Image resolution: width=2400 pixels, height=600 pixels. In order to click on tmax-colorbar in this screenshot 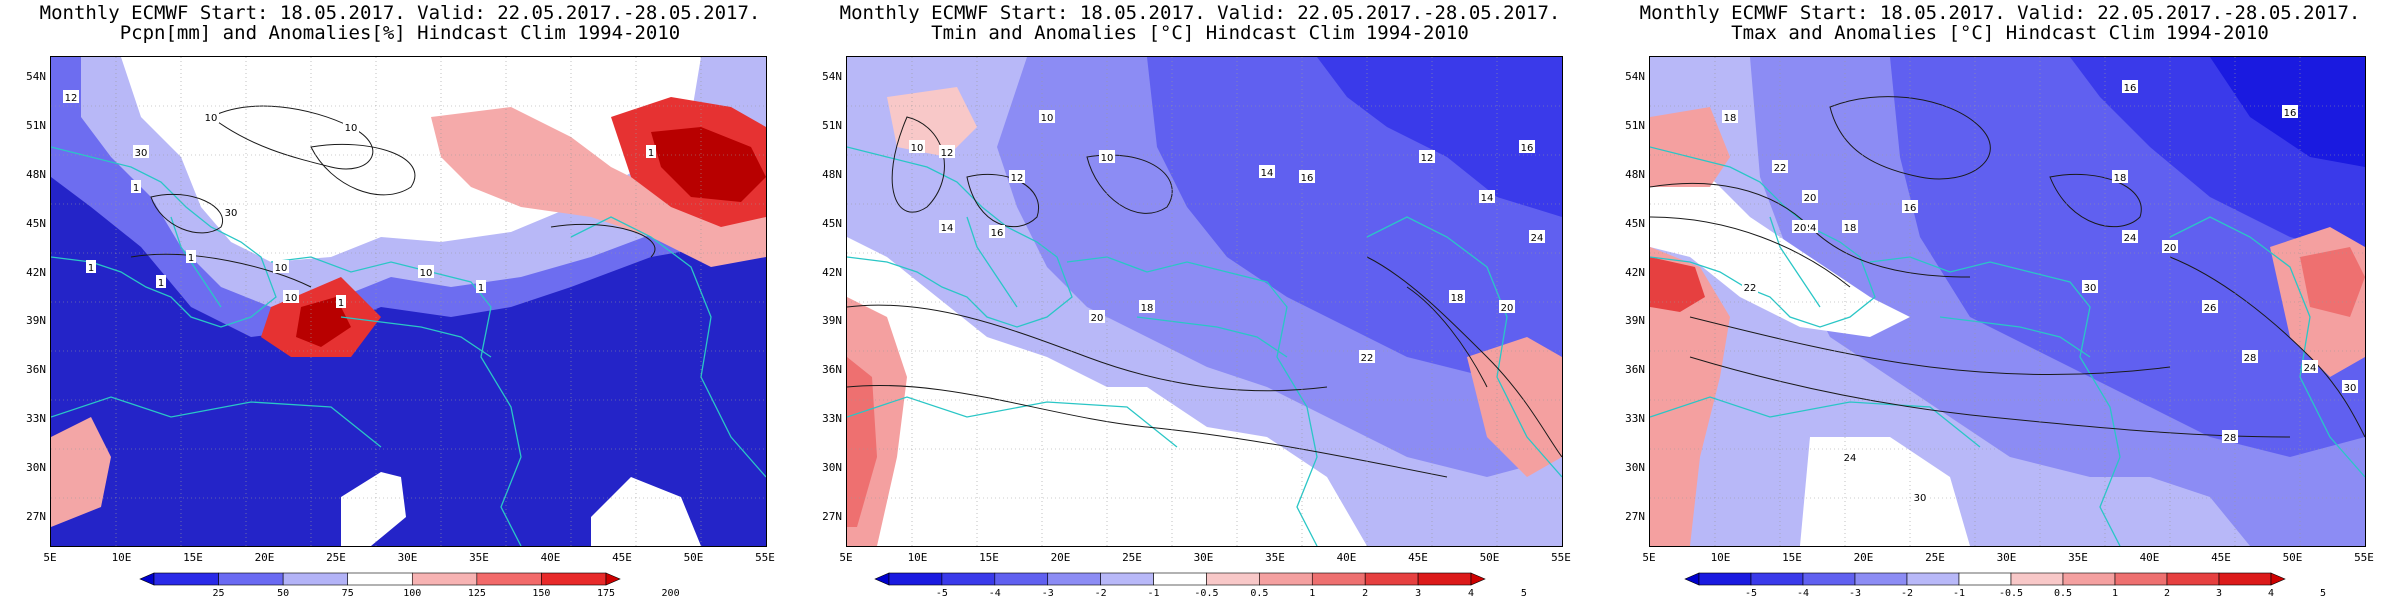, I will do `click(1985, 579)`.